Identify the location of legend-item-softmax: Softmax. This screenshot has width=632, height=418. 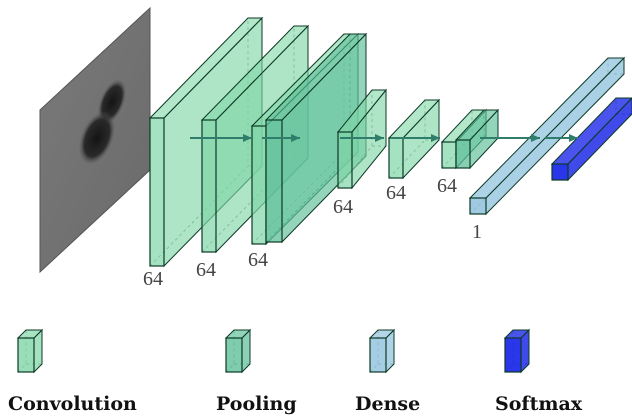
(539, 371).